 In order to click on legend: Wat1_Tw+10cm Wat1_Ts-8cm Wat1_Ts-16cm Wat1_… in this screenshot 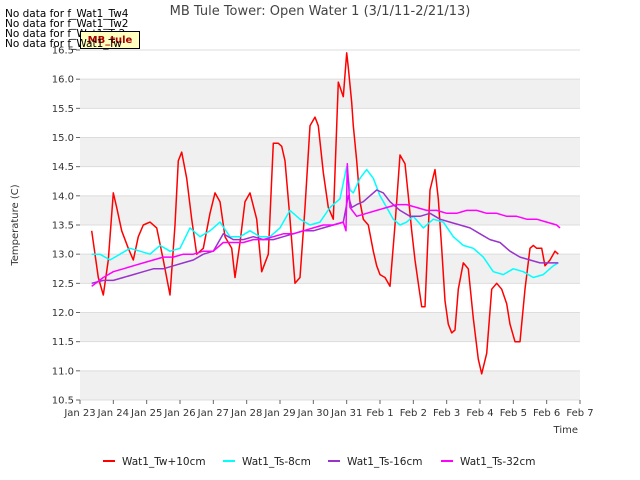, I will do `click(319, 462)`.